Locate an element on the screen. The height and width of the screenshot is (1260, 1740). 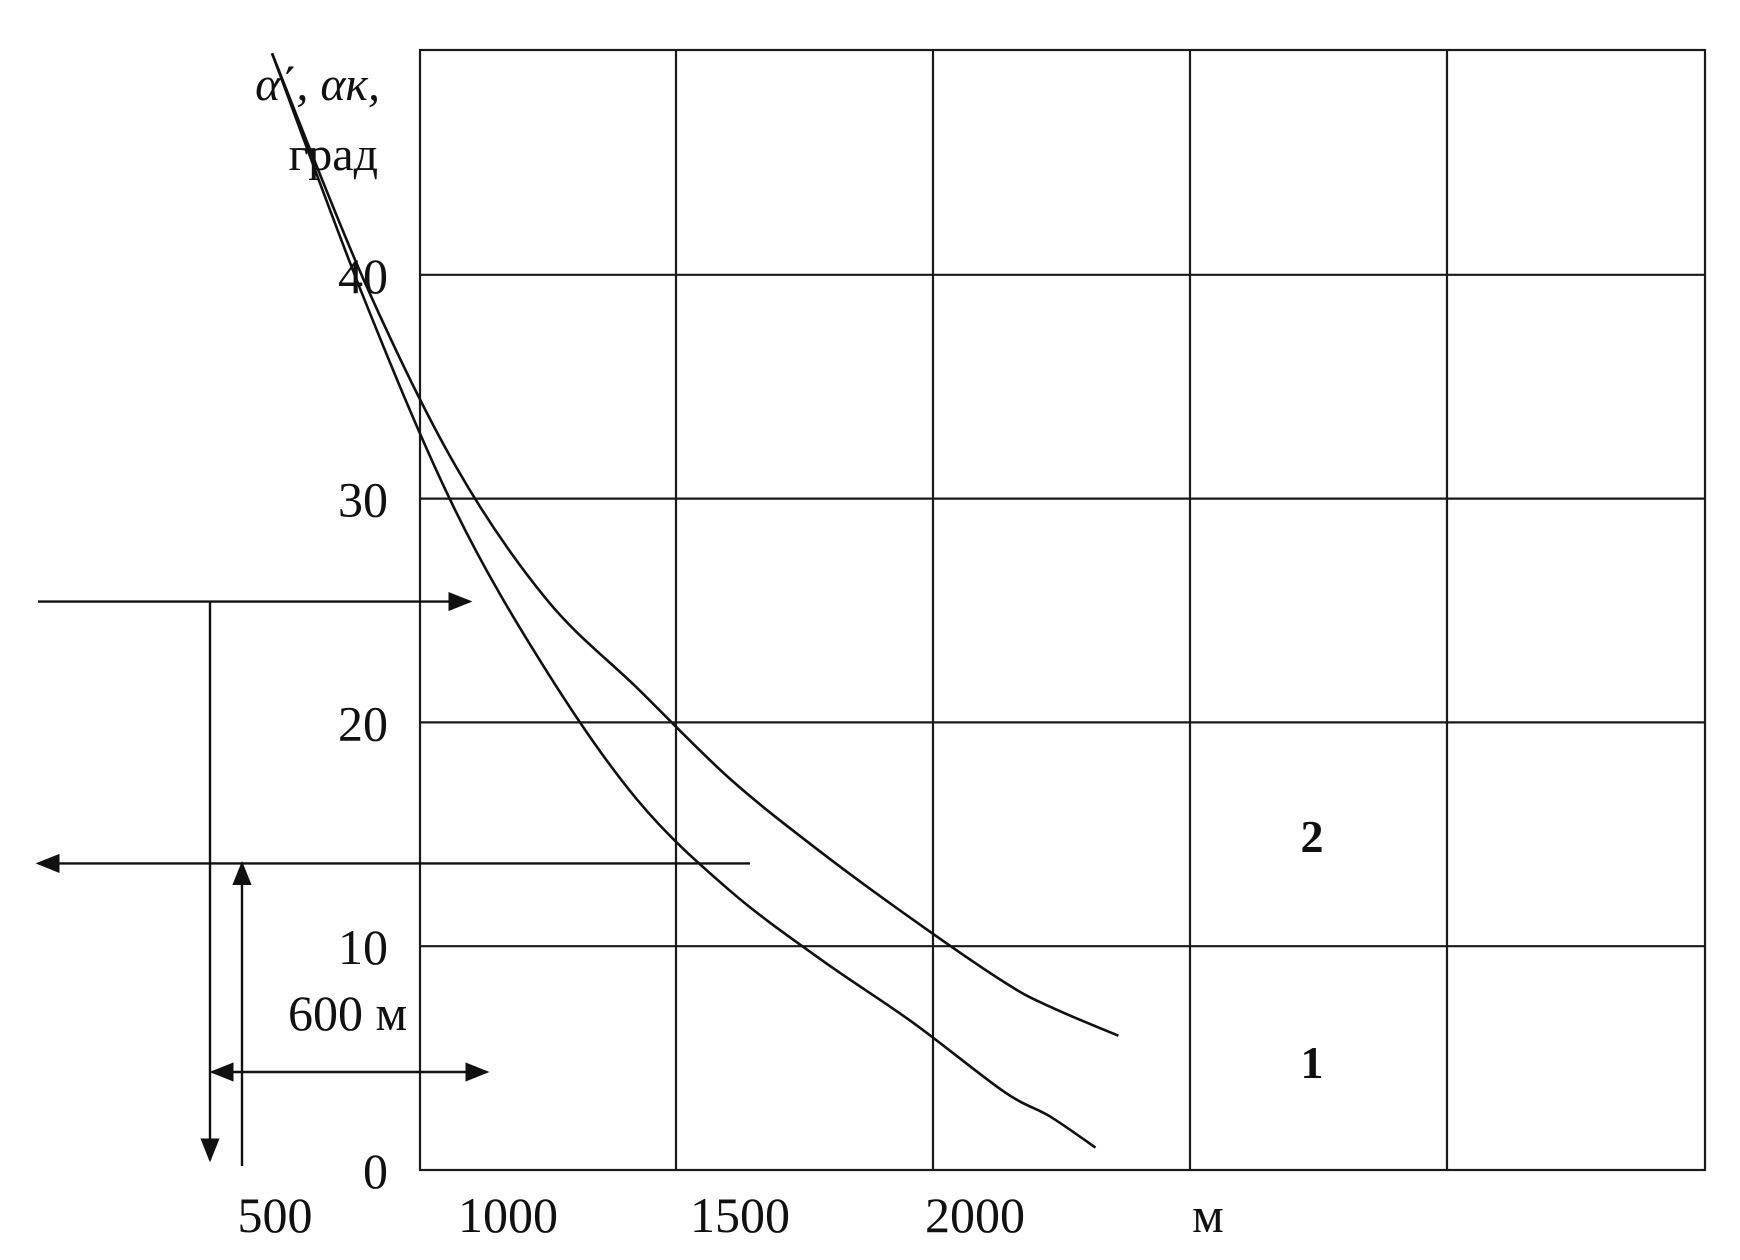
series-2-label: 2 is located at coordinates (1312, 836).